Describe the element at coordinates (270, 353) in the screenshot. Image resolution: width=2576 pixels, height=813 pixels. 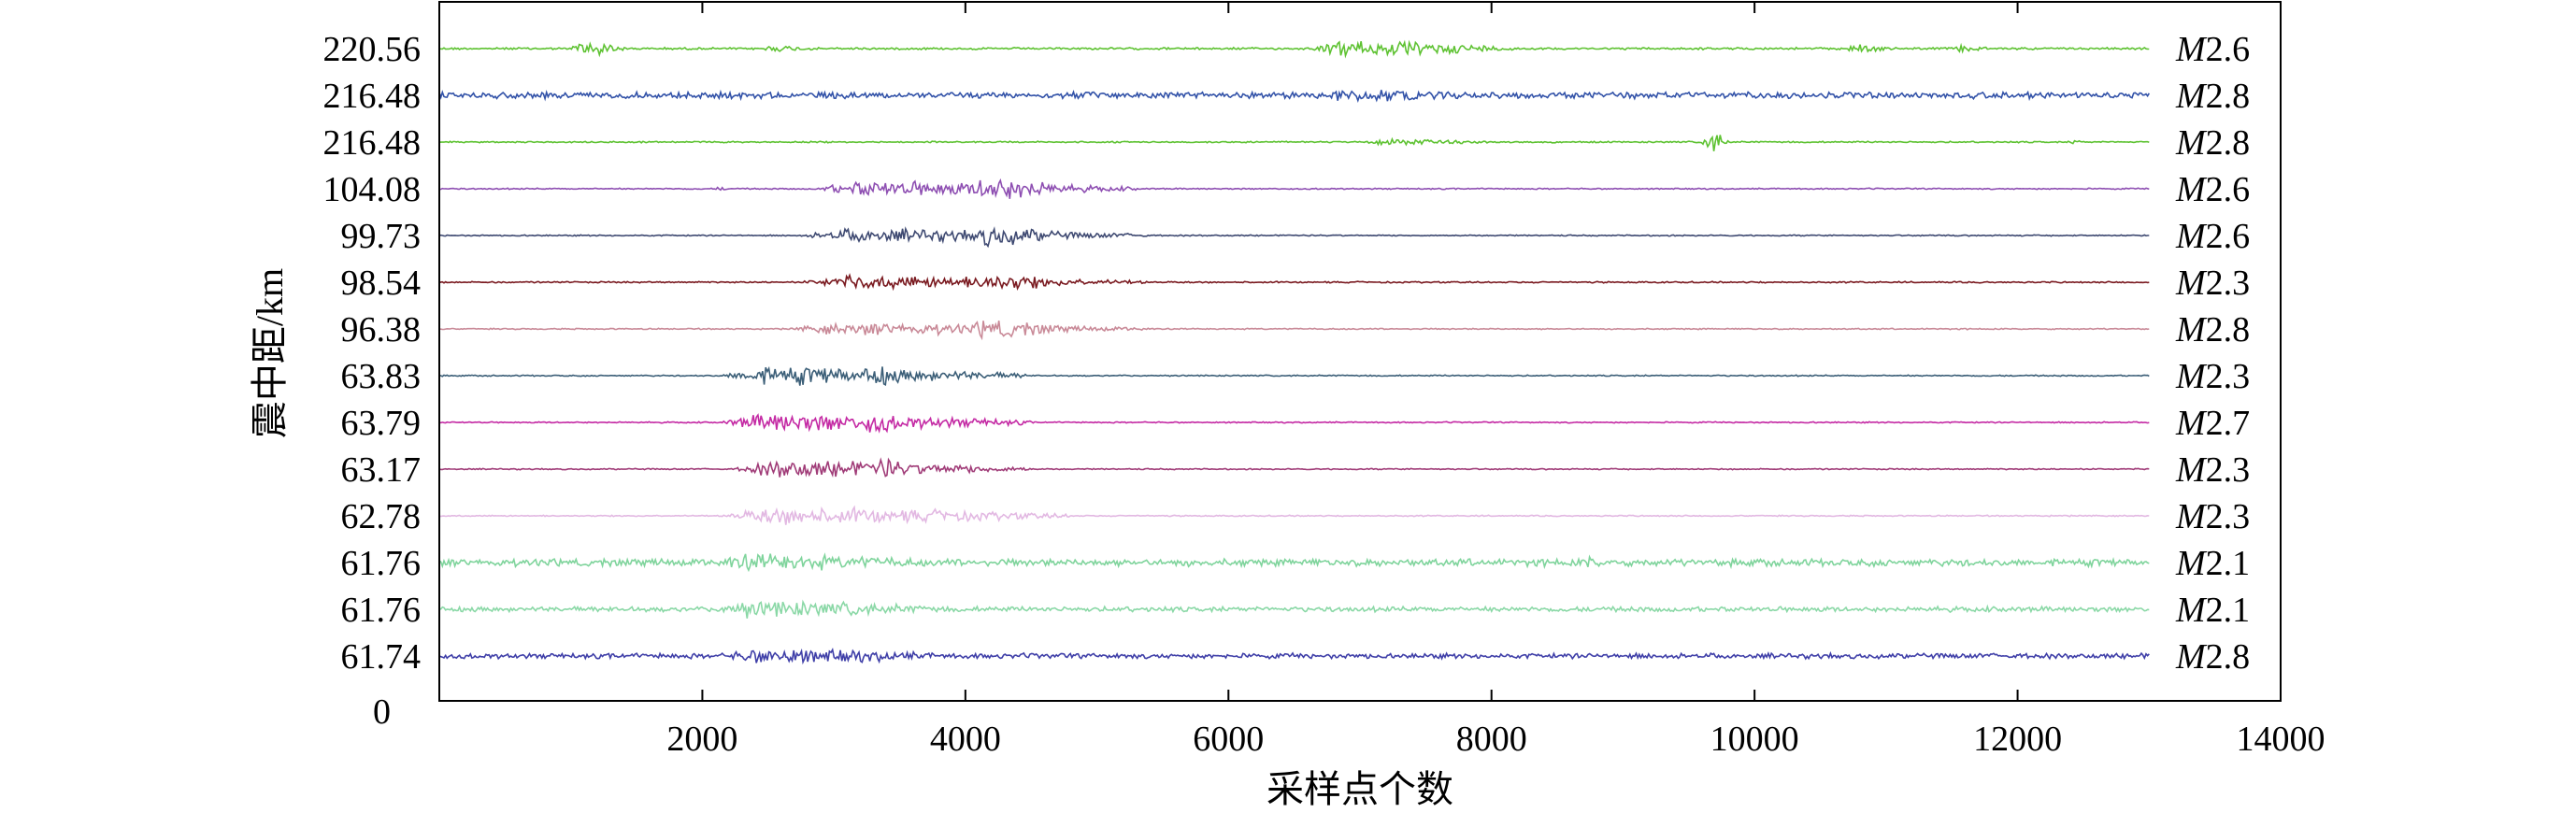
I see `y-axis-label: 震中距/km` at that location.